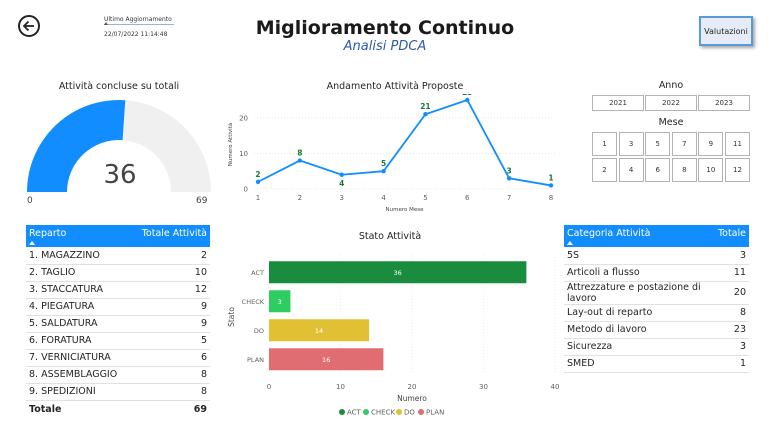  Describe the element at coordinates (118, 341) in the screenshot. I see `reparto-row: 6. FORATURA 5` at that location.